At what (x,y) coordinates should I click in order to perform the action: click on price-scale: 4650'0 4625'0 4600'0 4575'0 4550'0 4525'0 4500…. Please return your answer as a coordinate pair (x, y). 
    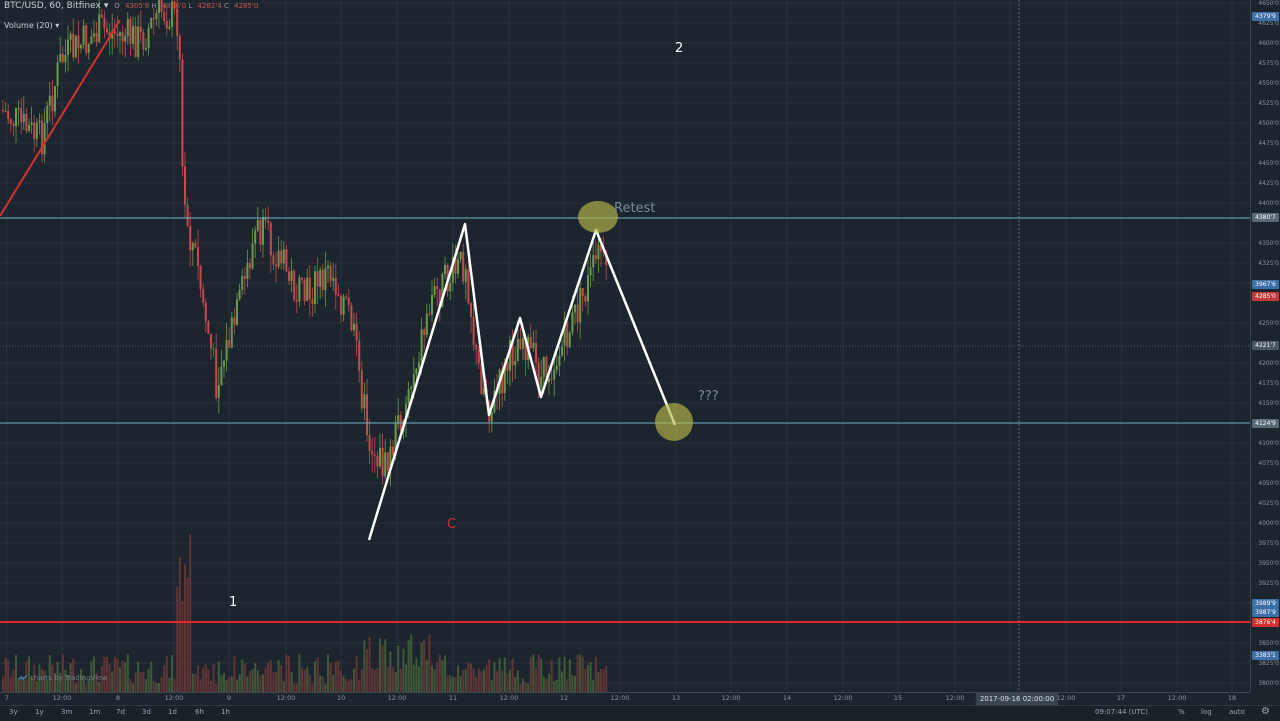
    Looking at the image, I should click on (1265, 346).